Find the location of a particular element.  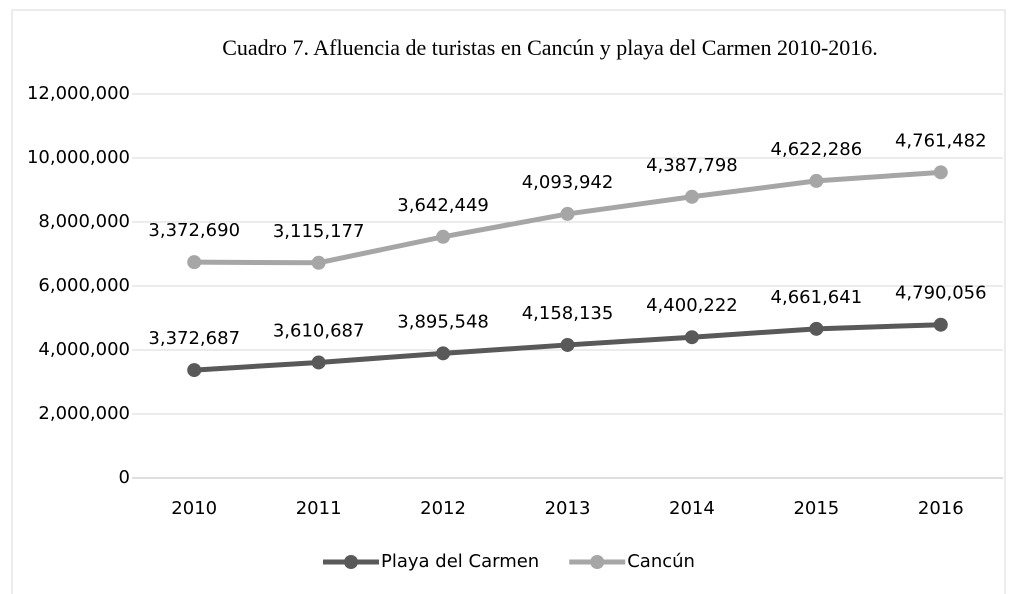

x-tick-label: 2011 is located at coordinates (319, 508).